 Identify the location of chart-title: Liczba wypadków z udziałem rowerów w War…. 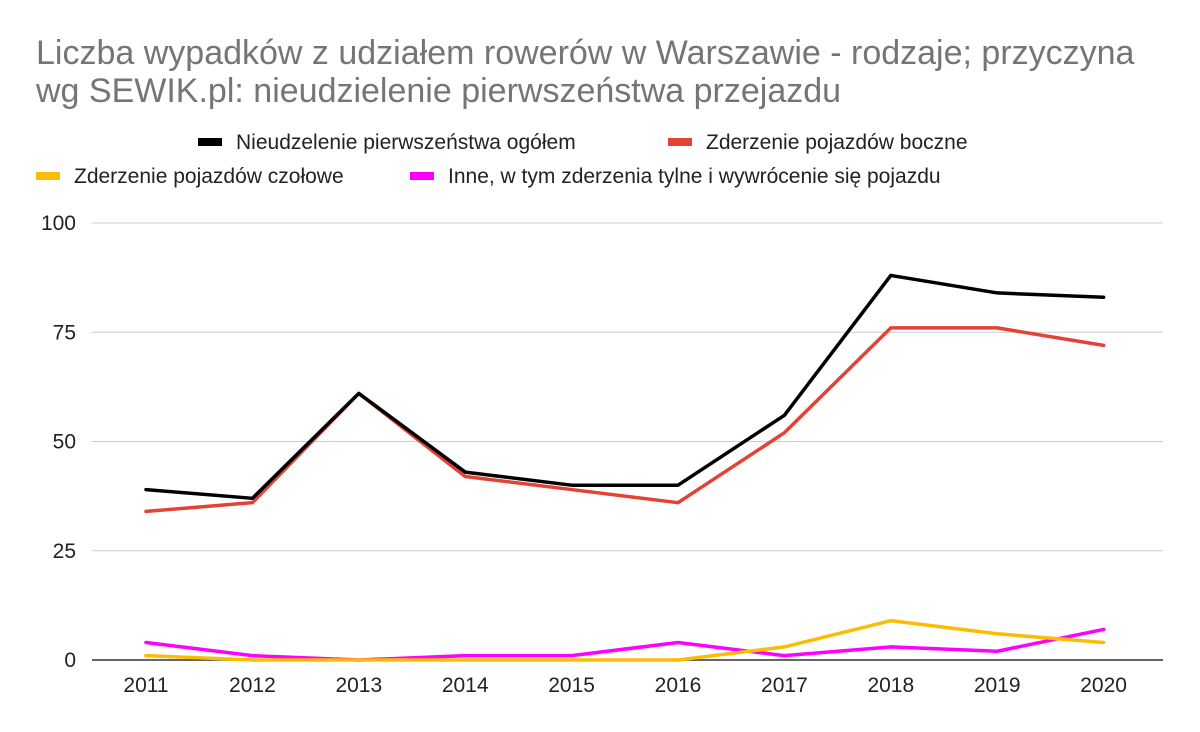
(585, 72).